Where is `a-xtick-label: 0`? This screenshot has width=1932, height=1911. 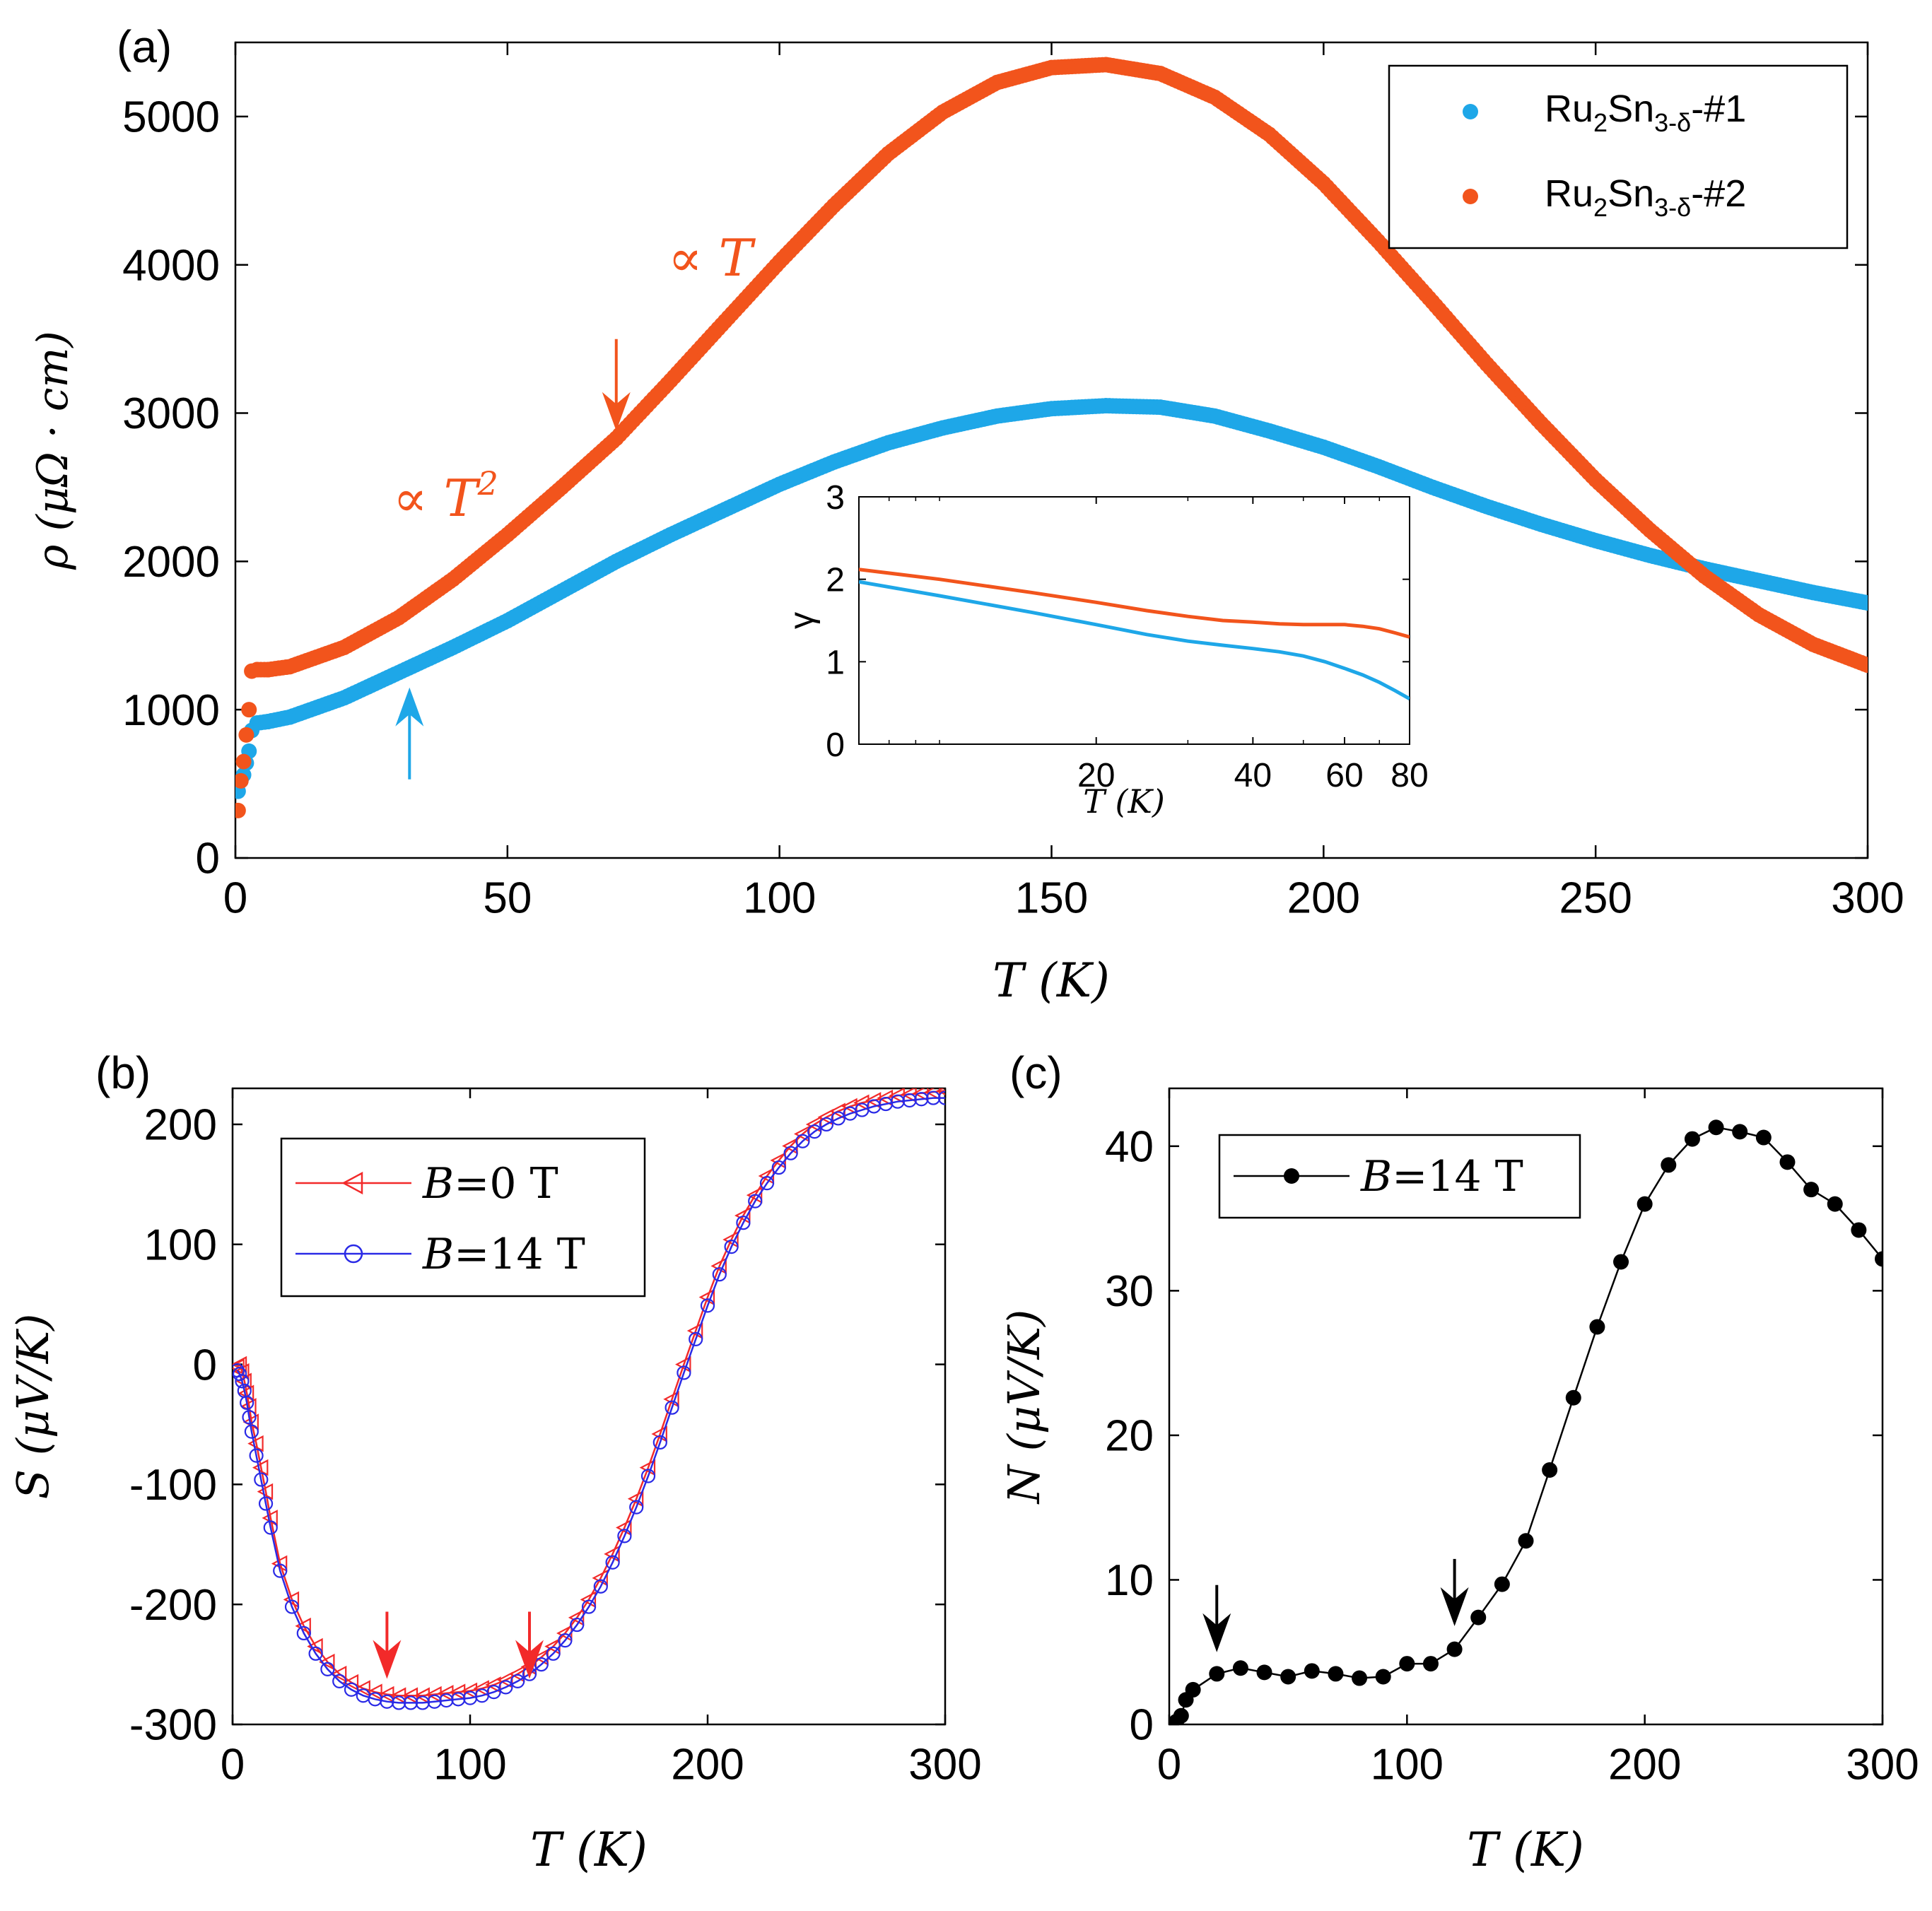 a-xtick-label: 0 is located at coordinates (235, 898).